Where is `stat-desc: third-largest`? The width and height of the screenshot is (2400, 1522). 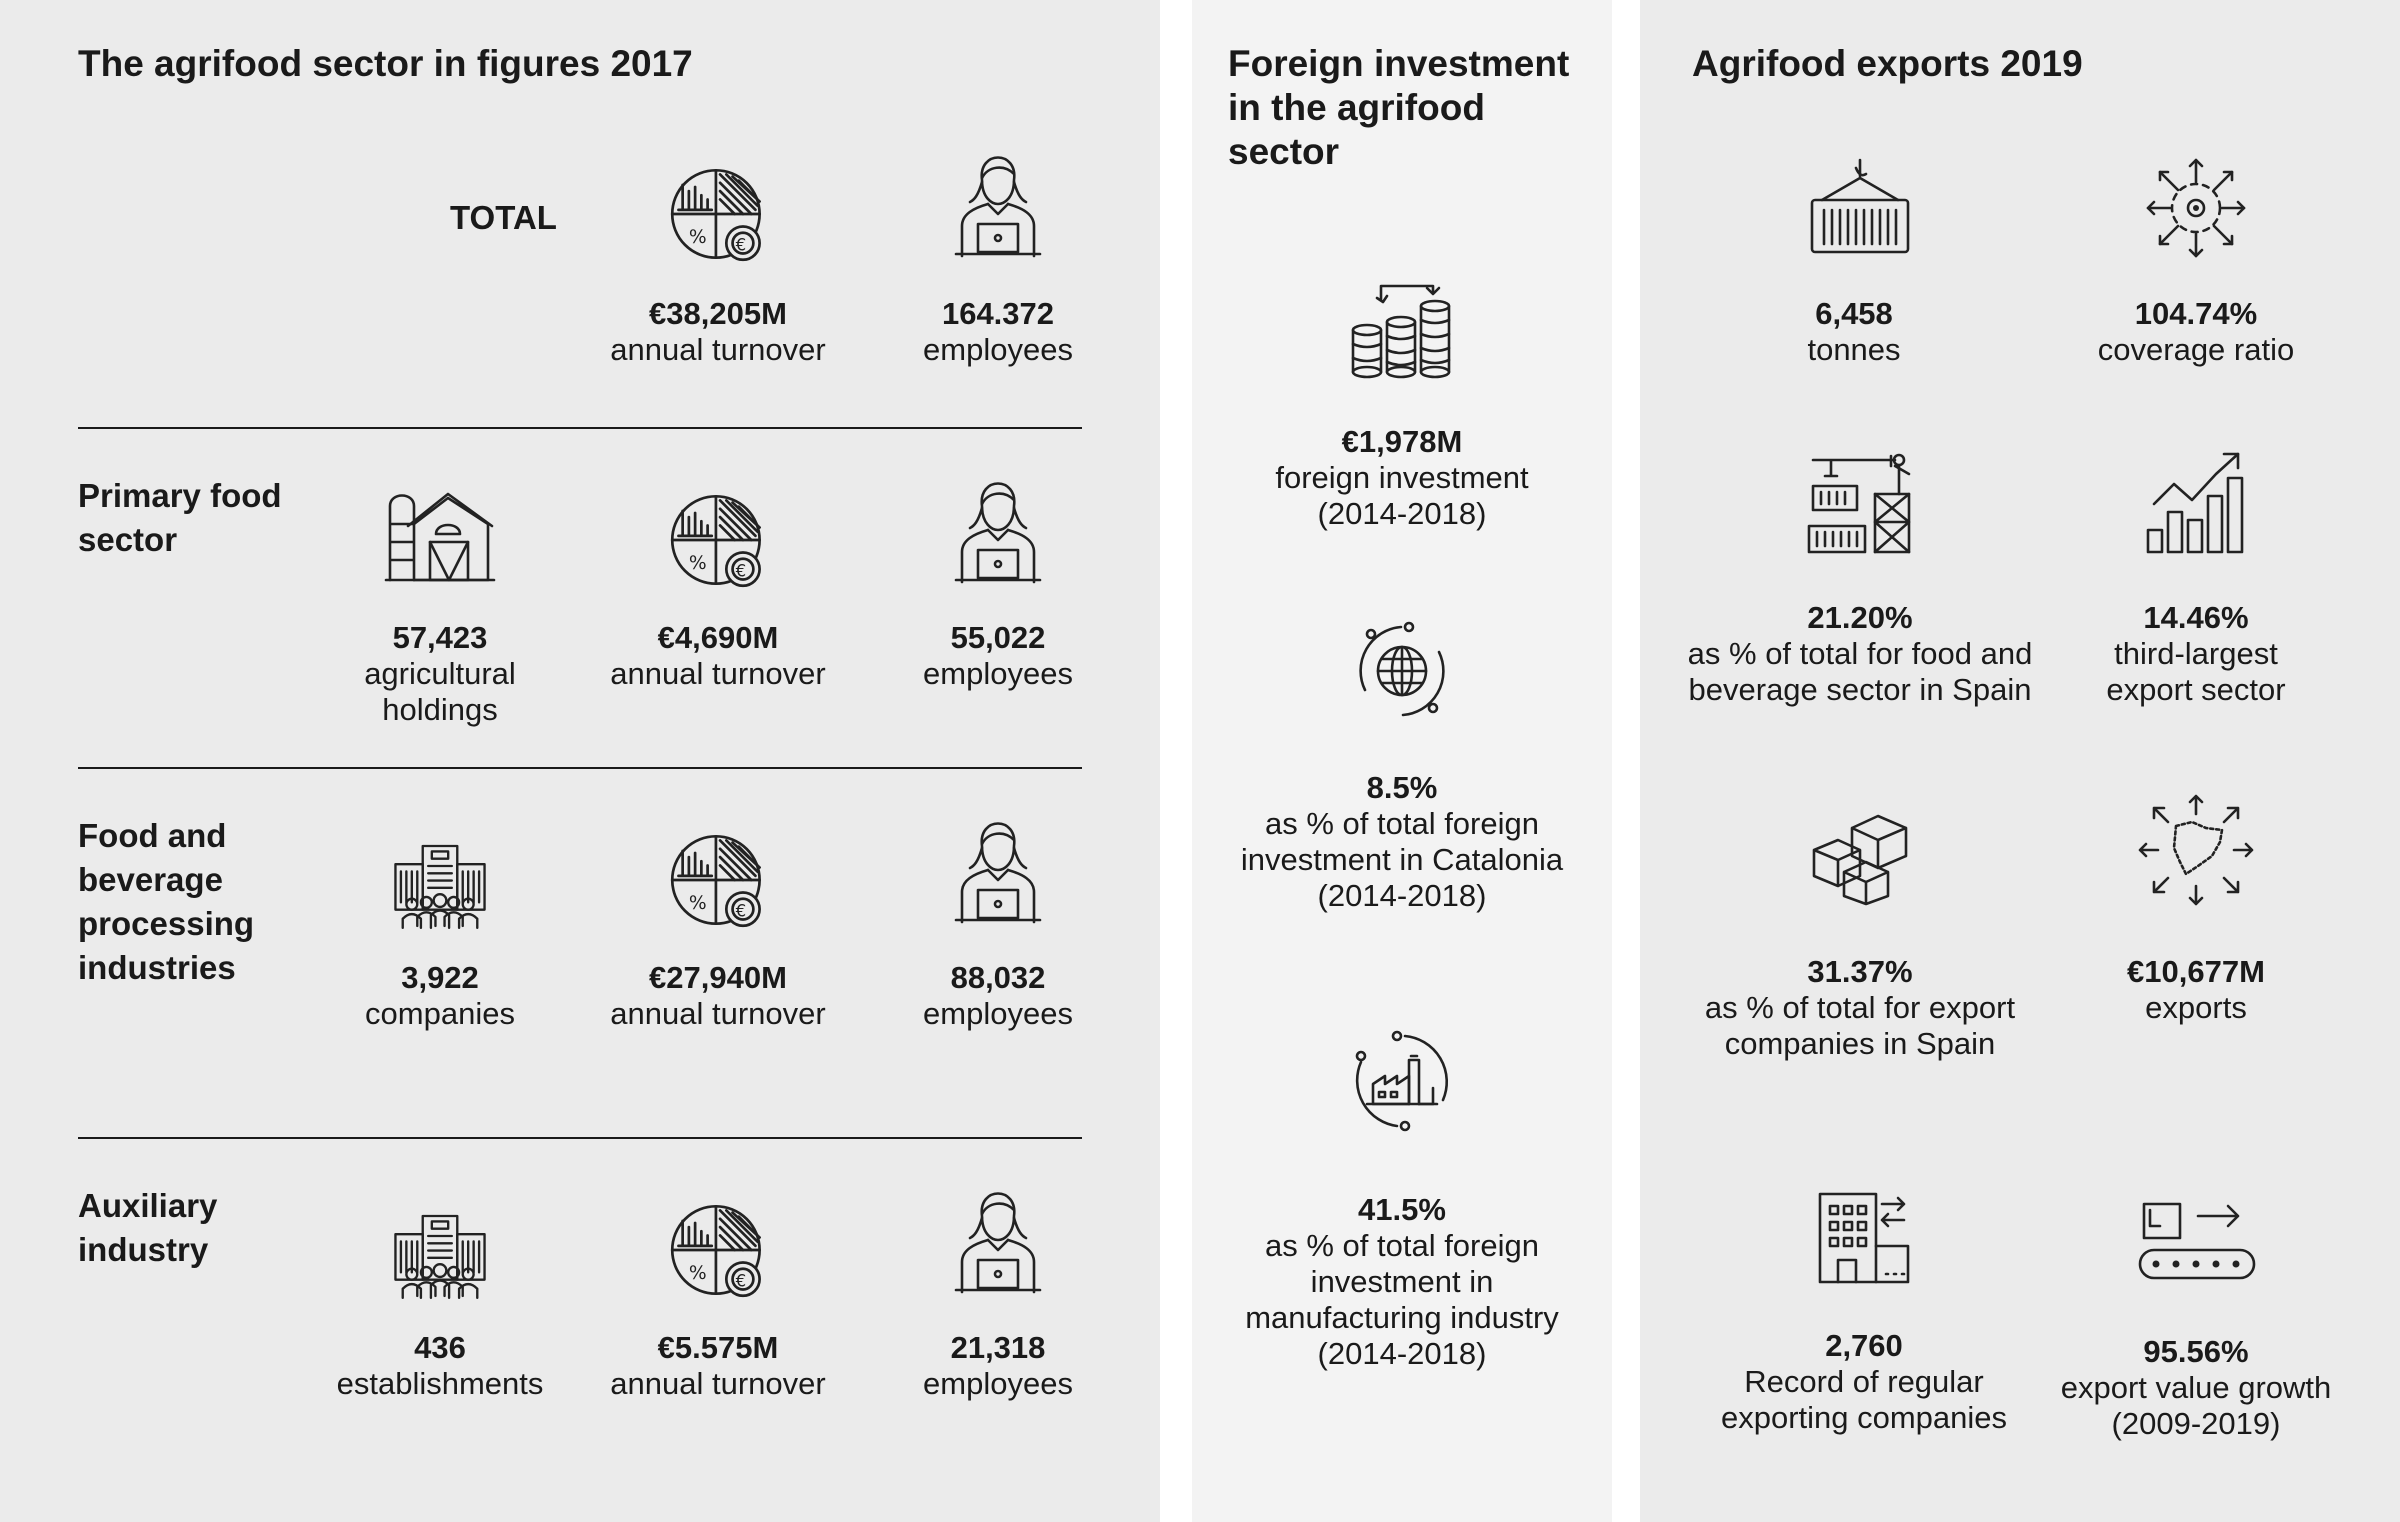 stat-desc: third-largest is located at coordinates (2196, 653).